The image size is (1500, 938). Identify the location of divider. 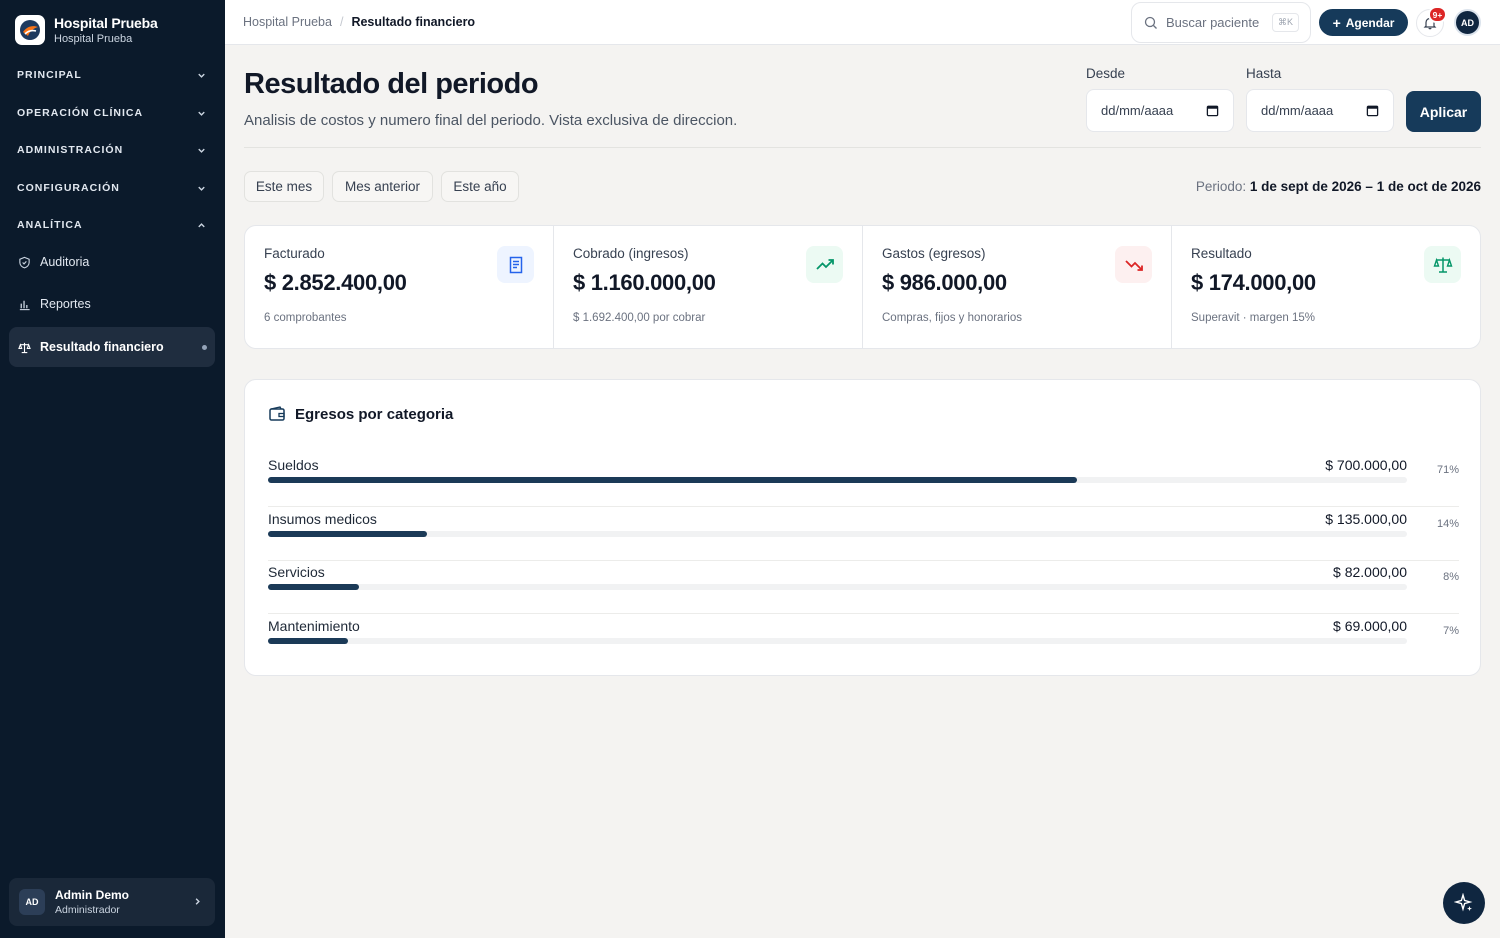
(862, 147).